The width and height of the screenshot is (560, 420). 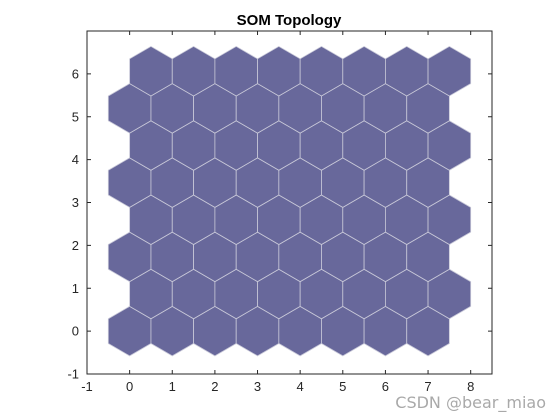 What do you see at coordinates (129, 386) in the screenshot?
I see `x-tick-label: 0` at bounding box center [129, 386].